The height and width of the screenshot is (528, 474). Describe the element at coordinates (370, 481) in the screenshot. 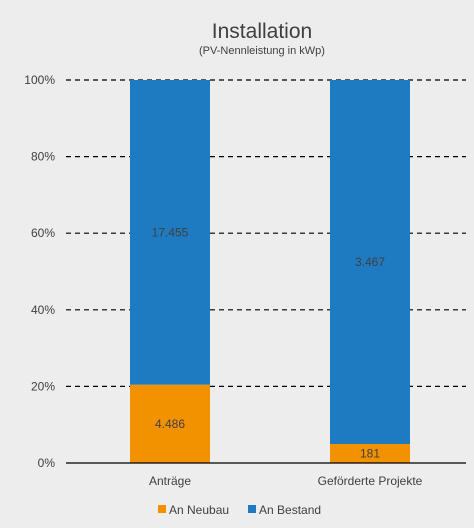

I see `x-category-label: Geförderte Projekte` at that location.